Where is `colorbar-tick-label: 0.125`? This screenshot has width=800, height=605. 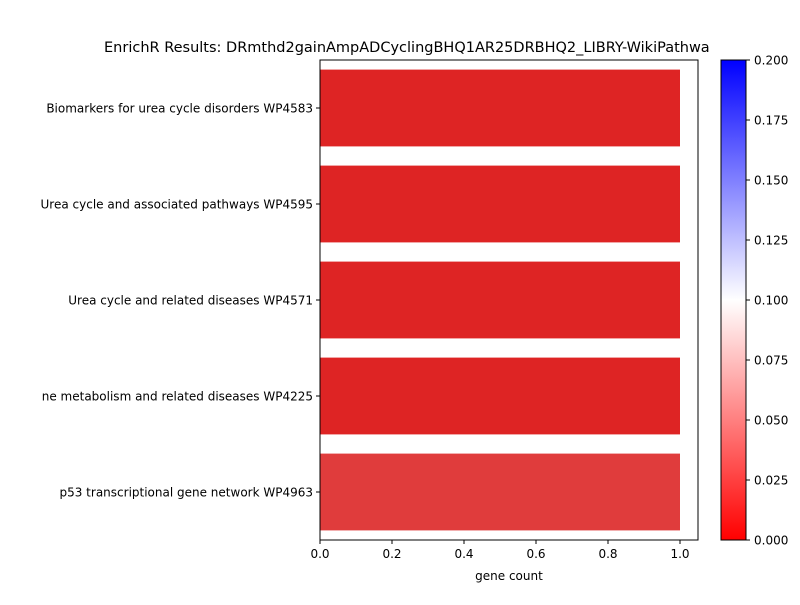 colorbar-tick-label: 0.125 is located at coordinates (771, 241).